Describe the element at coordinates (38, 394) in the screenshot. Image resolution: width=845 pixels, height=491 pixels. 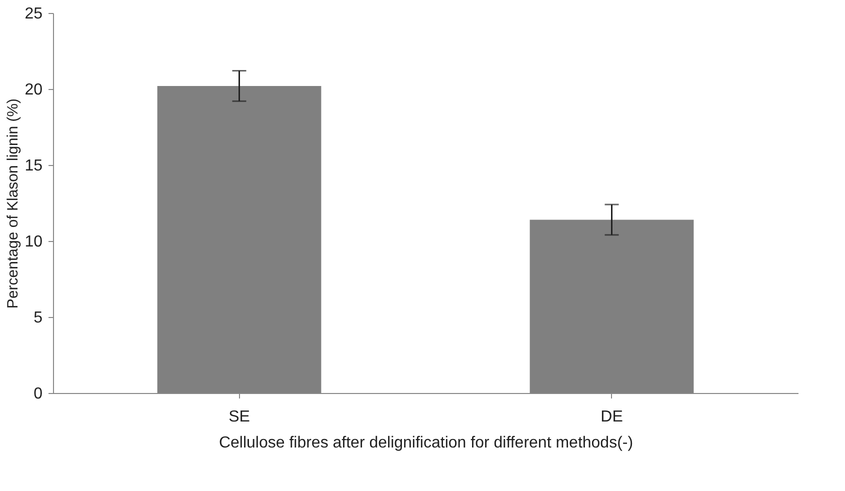
I see `y-tick-label: 0` at that location.